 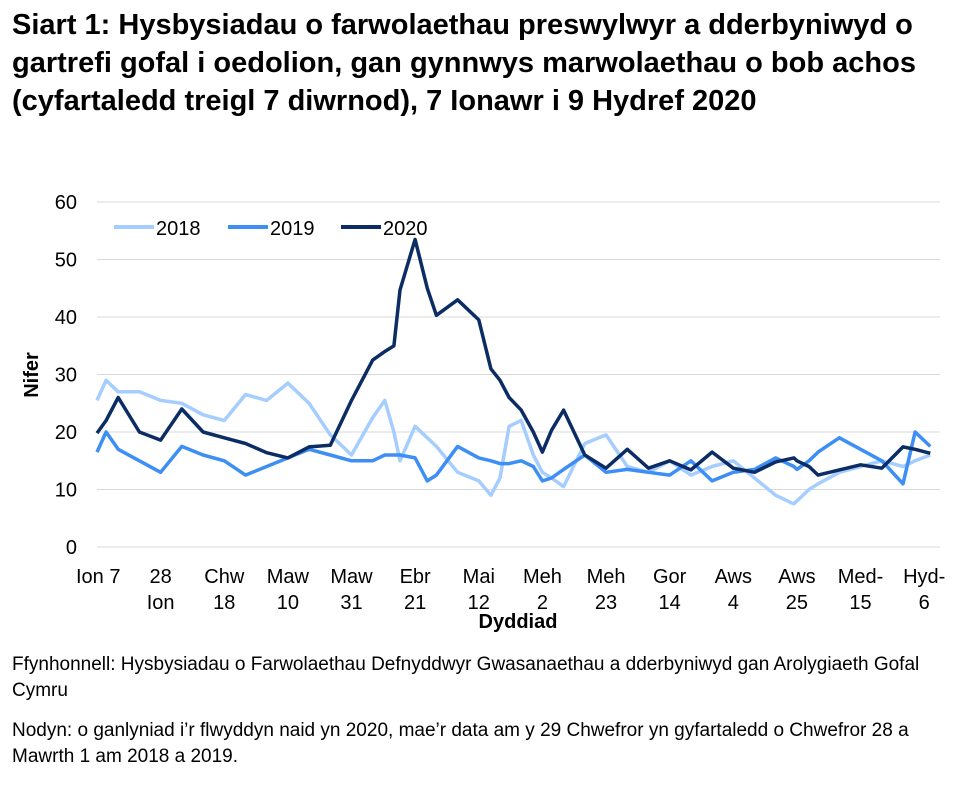 I want to click on x-tick-label: 10, so click(x=288, y=603).